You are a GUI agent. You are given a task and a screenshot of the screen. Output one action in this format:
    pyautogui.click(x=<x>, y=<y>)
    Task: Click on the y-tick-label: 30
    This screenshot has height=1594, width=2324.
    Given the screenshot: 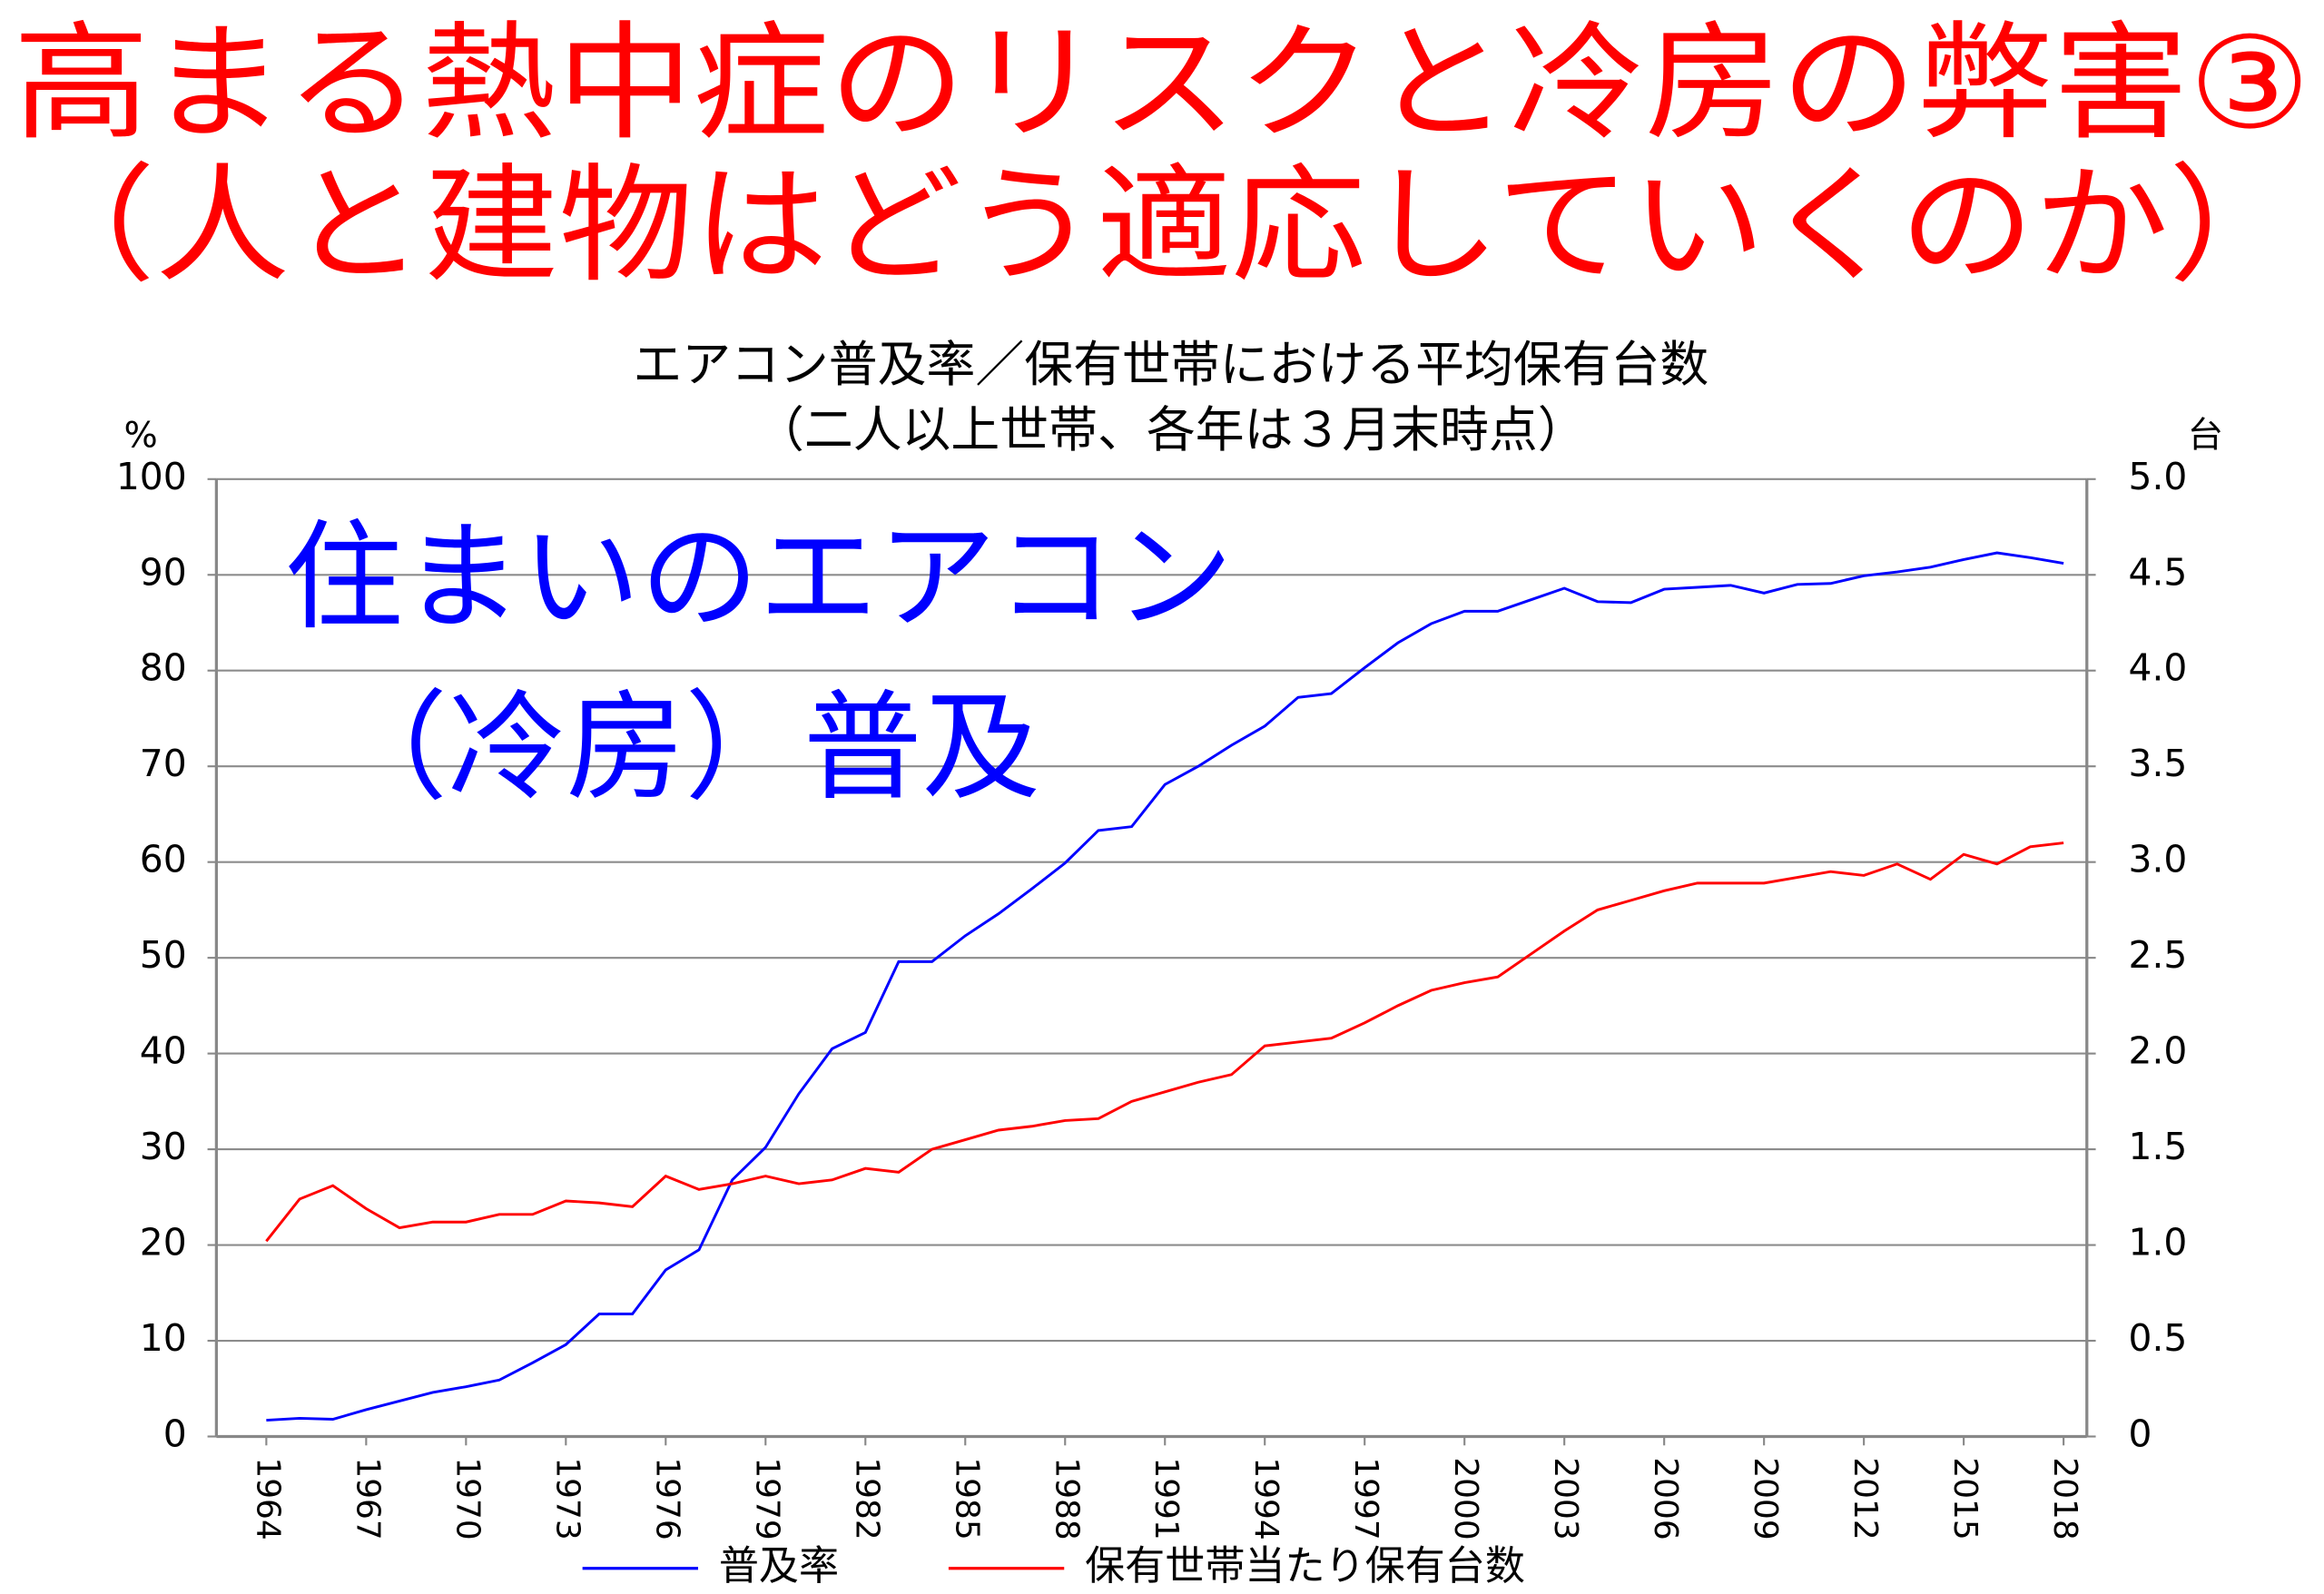 What is the action you would take?
    pyautogui.click(x=163, y=1147)
    